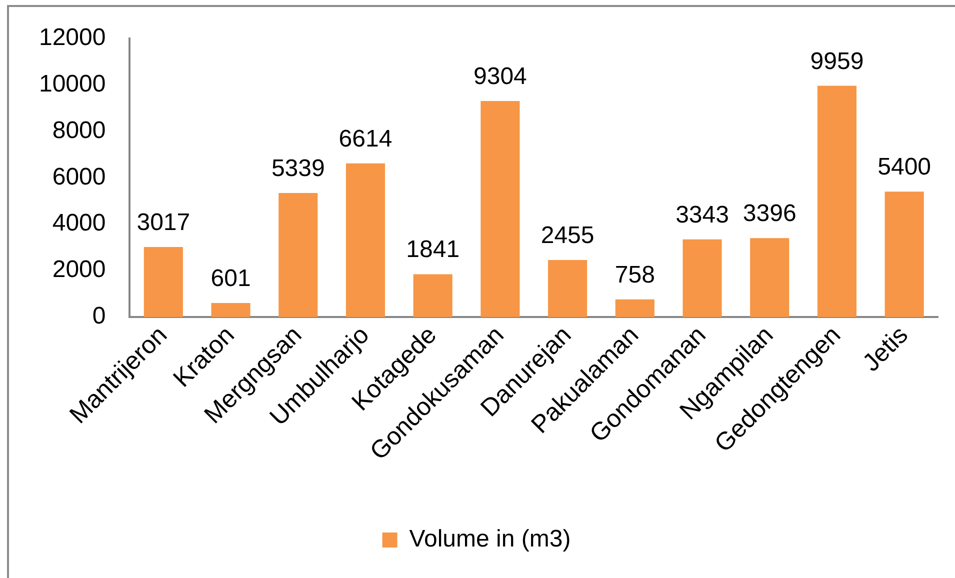 This screenshot has width=955, height=578. I want to click on data-label: 2455, so click(567, 235).